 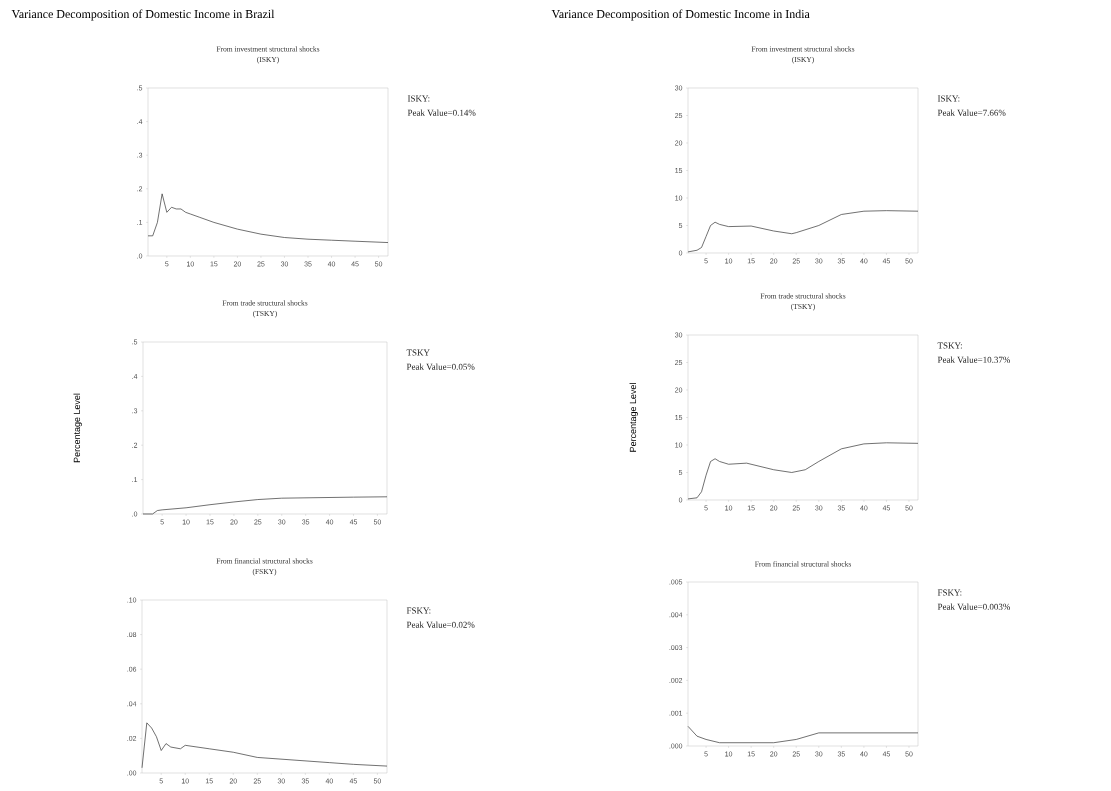 I want to click on text: Variance Decomposition of Domestic Income in Brazil, so click(x=143, y=15).